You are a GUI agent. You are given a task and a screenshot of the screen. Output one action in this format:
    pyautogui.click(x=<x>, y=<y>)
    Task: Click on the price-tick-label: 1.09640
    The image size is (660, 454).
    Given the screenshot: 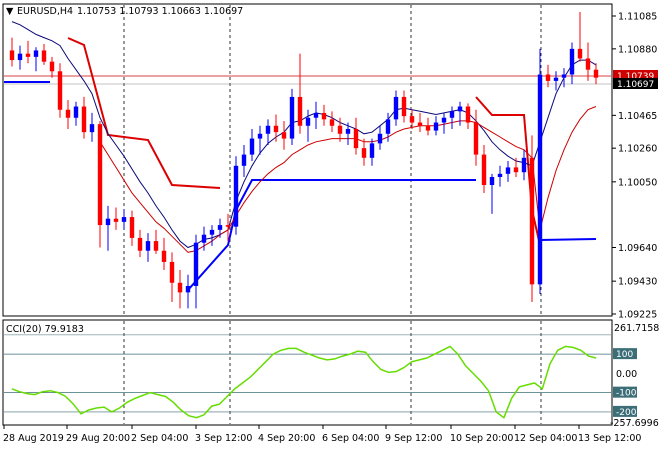 What is the action you would take?
    pyautogui.click(x=637, y=248)
    